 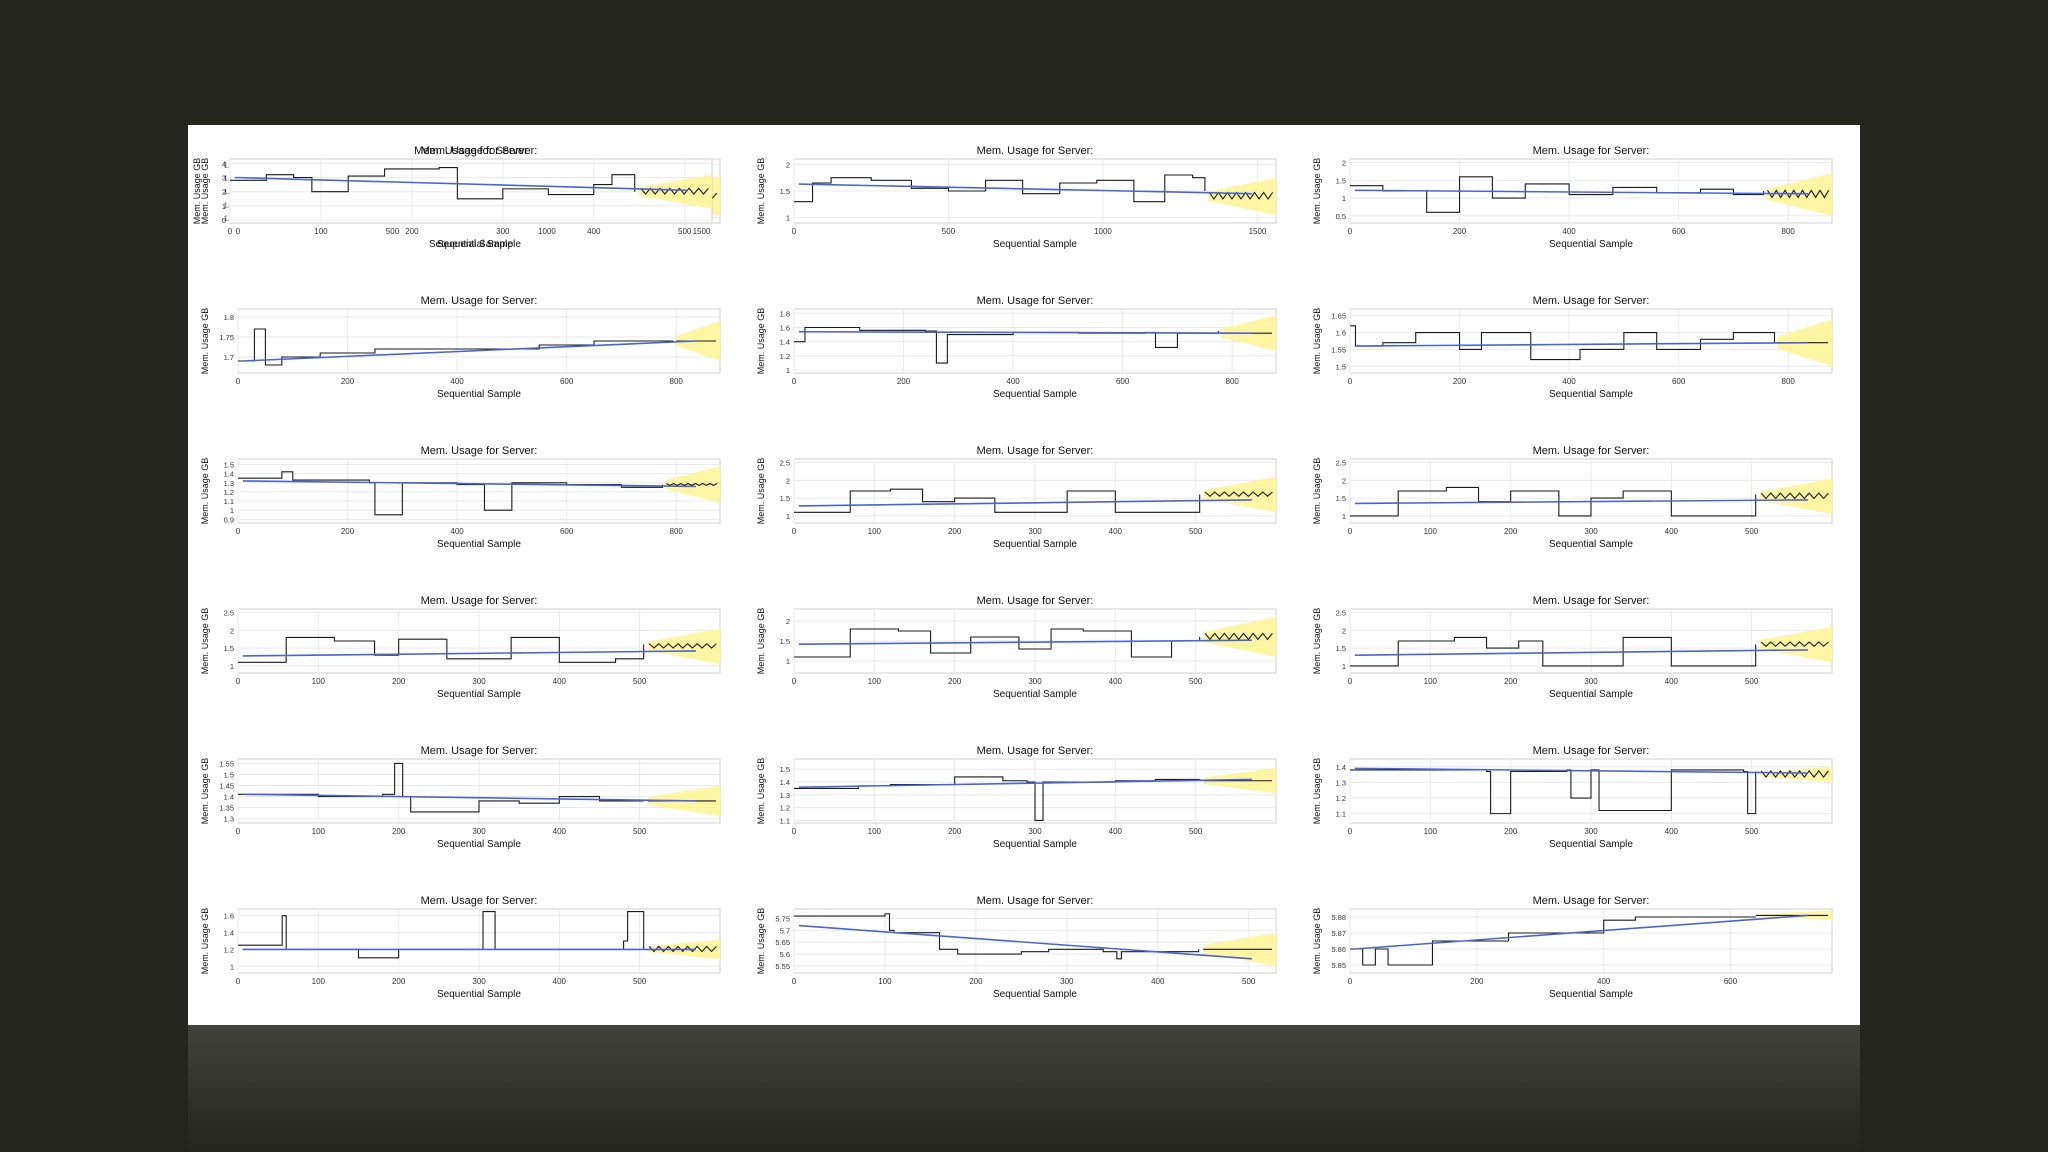 I want to click on y-tick-label: 0, so click(x=224, y=220).